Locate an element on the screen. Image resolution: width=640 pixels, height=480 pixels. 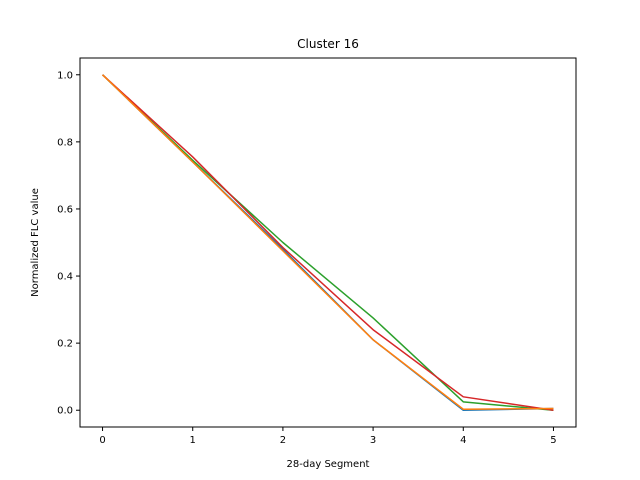
x-axis-label: 28-day Segment is located at coordinates (328, 464).